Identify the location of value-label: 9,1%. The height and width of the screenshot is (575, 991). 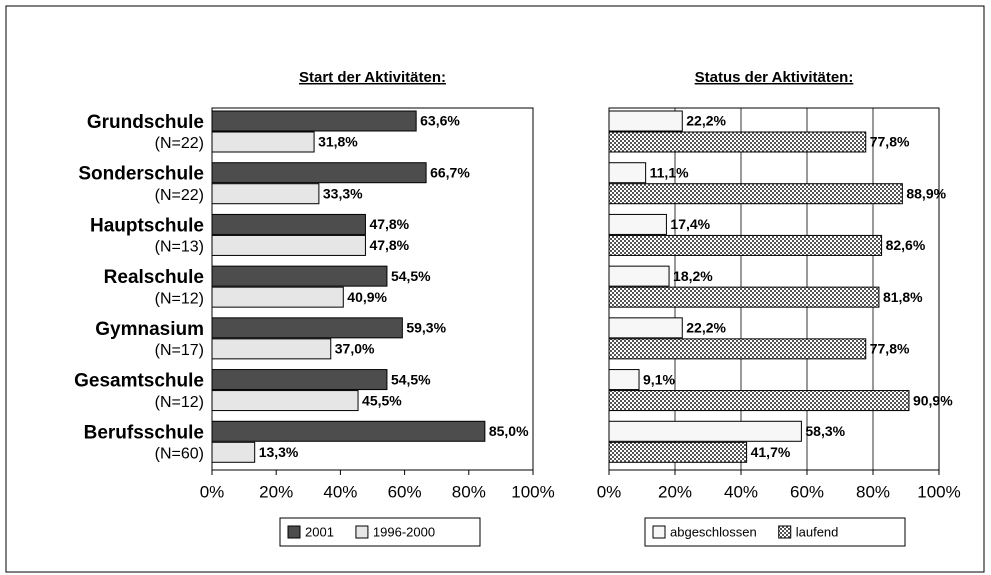
(659, 379).